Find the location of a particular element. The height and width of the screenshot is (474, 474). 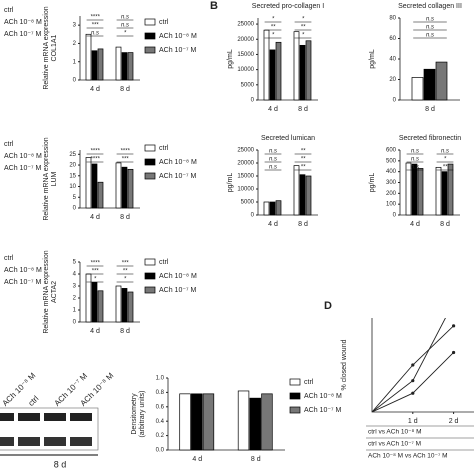

y-tick-label: 5 is located at coordinates (75, 263).